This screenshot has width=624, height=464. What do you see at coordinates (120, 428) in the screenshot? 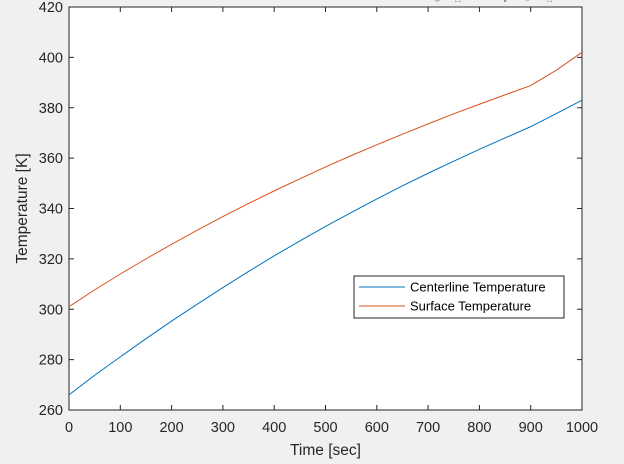
I see `x-tick-label: 100` at bounding box center [120, 428].